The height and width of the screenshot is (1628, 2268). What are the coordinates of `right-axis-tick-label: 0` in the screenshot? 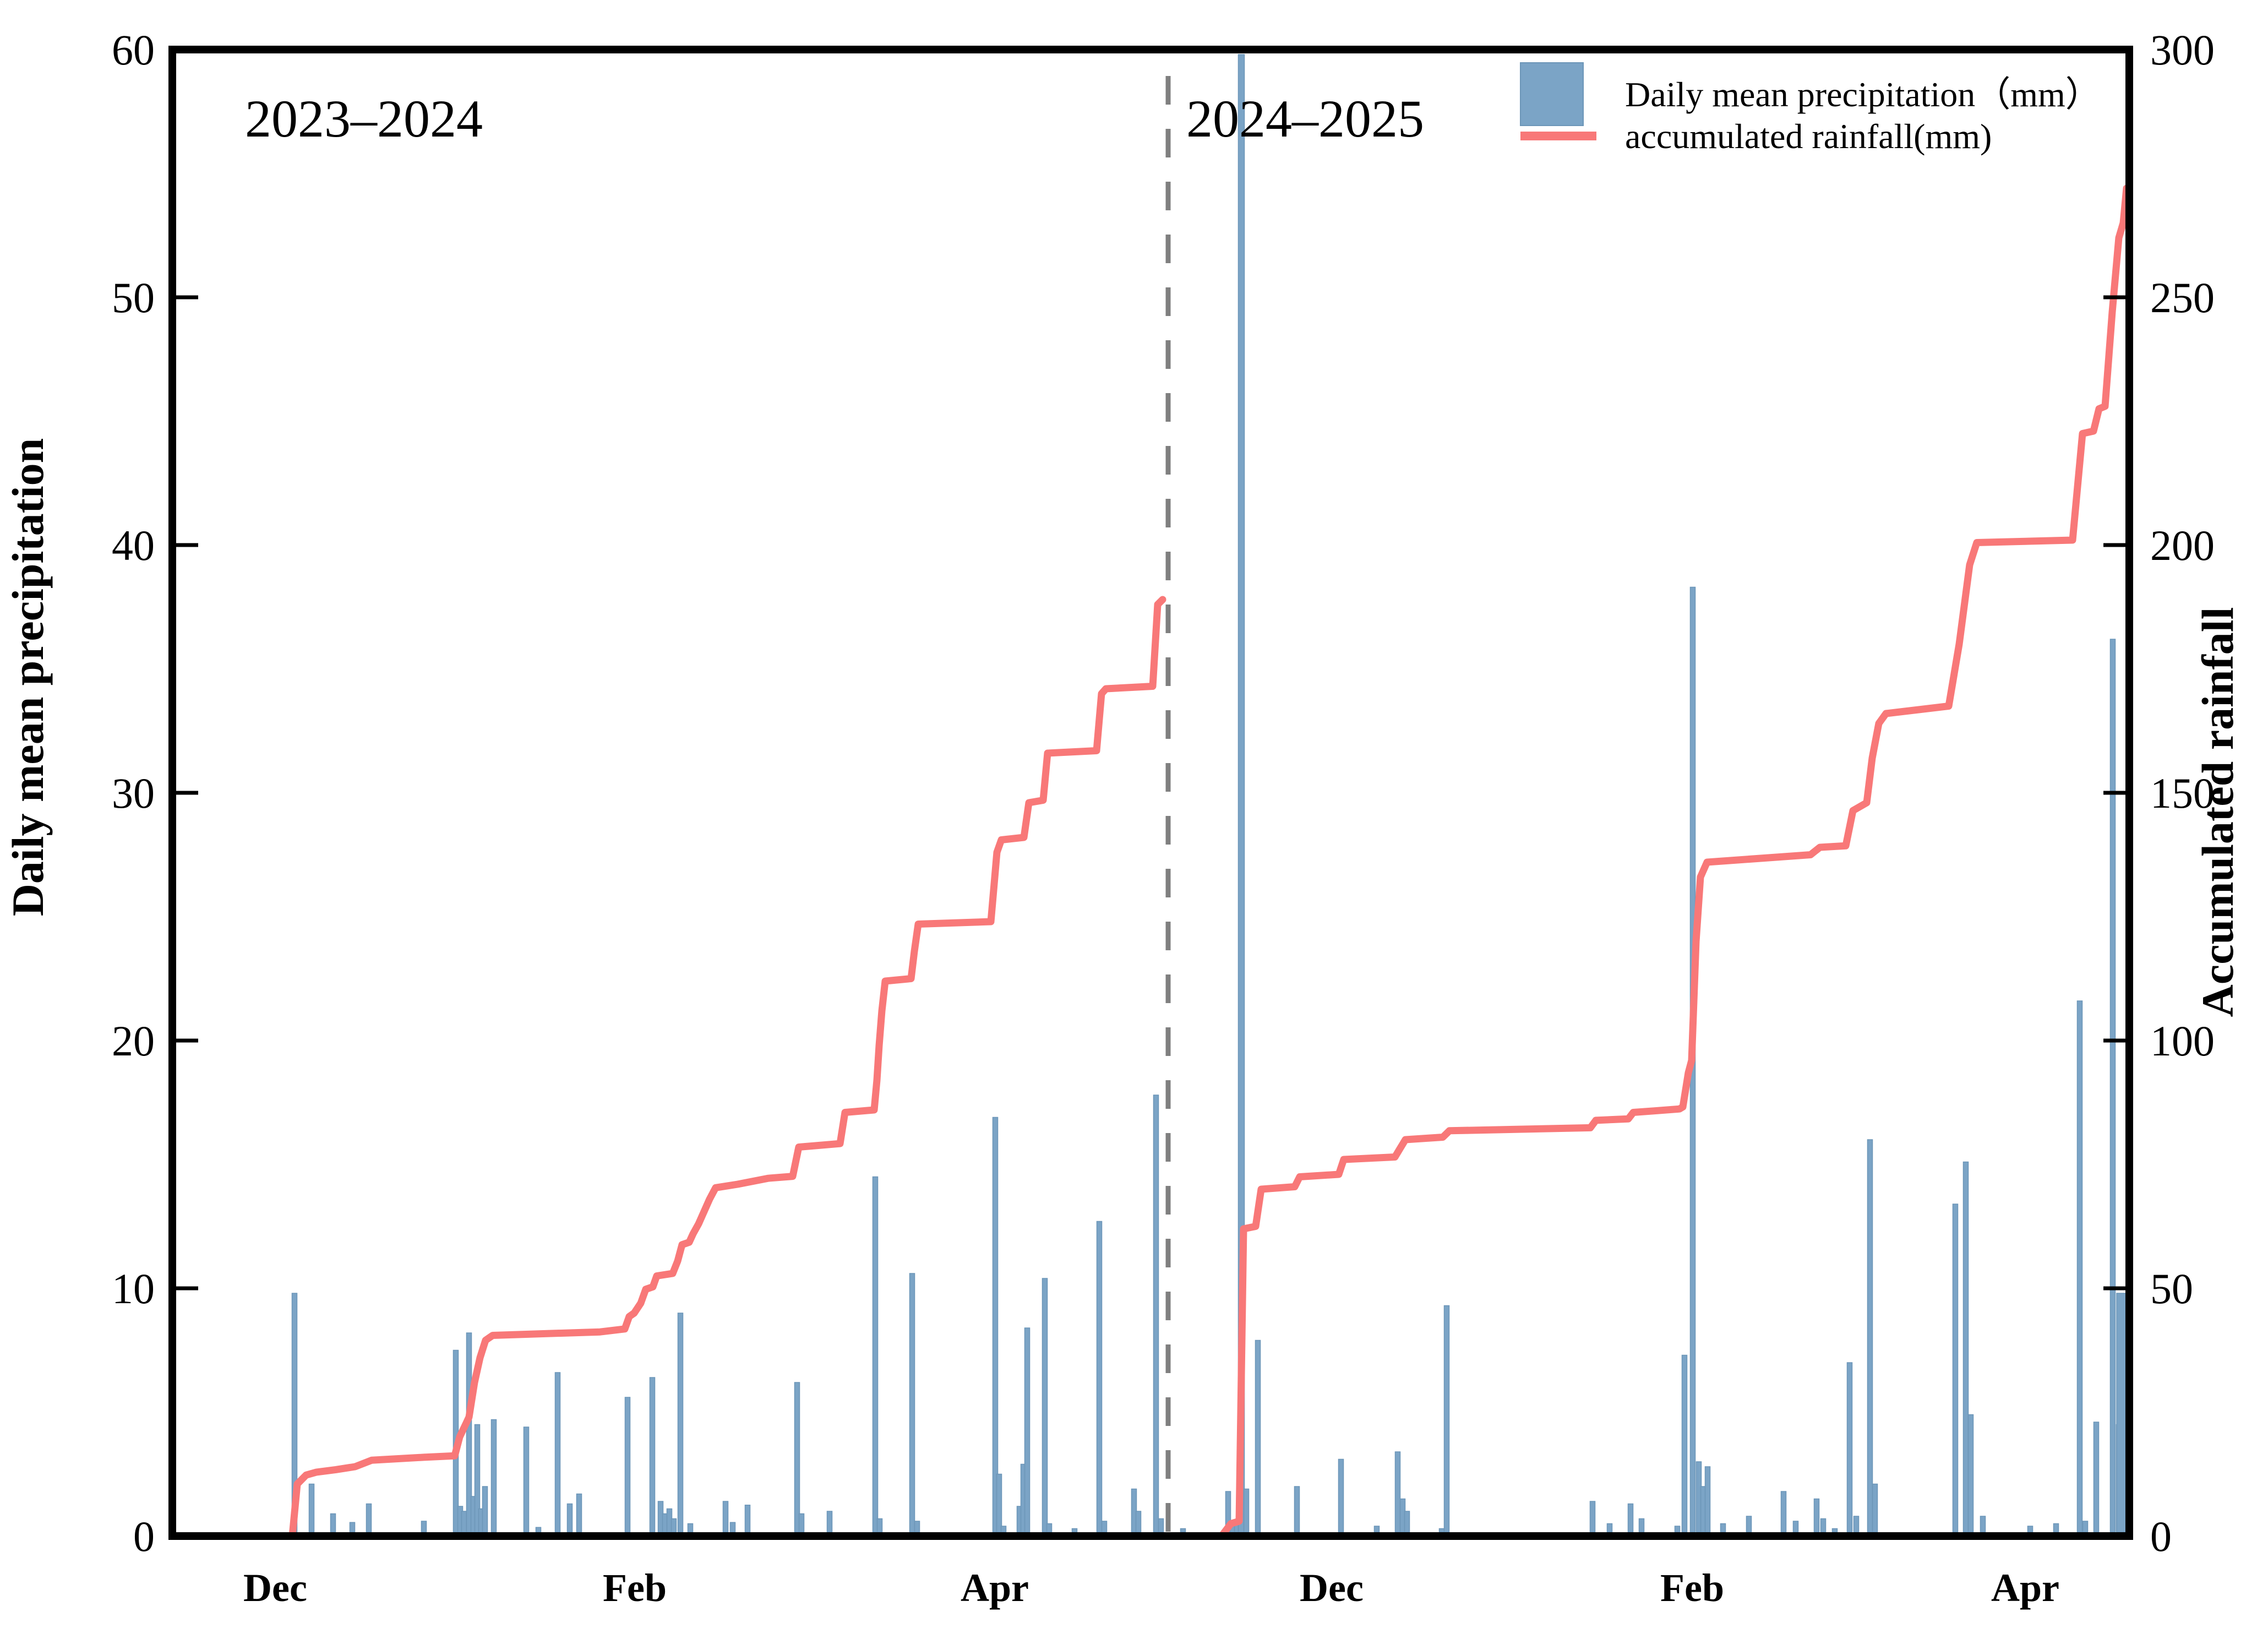 It's located at (2161, 1536).